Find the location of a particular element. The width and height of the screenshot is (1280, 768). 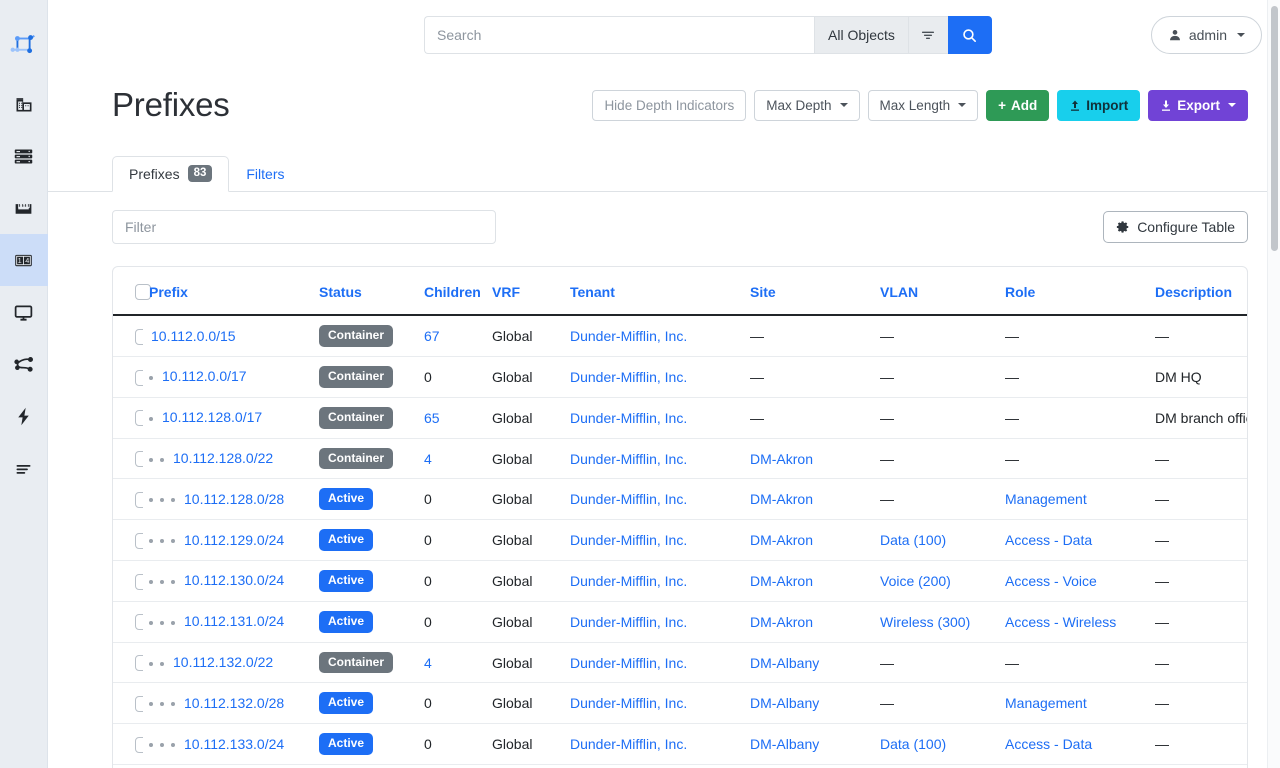

tab-filters: Filters is located at coordinates (265, 174).